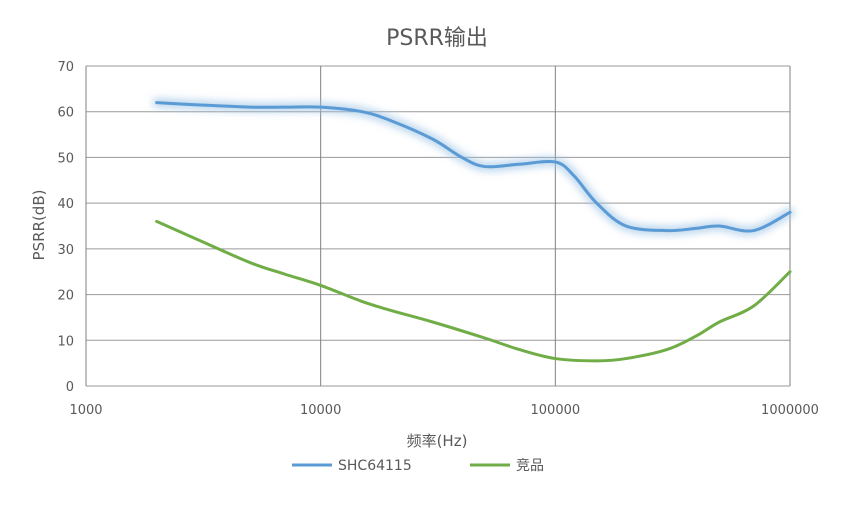  What do you see at coordinates (530, 465) in the screenshot?
I see `legend-label-1: 竞品` at bounding box center [530, 465].